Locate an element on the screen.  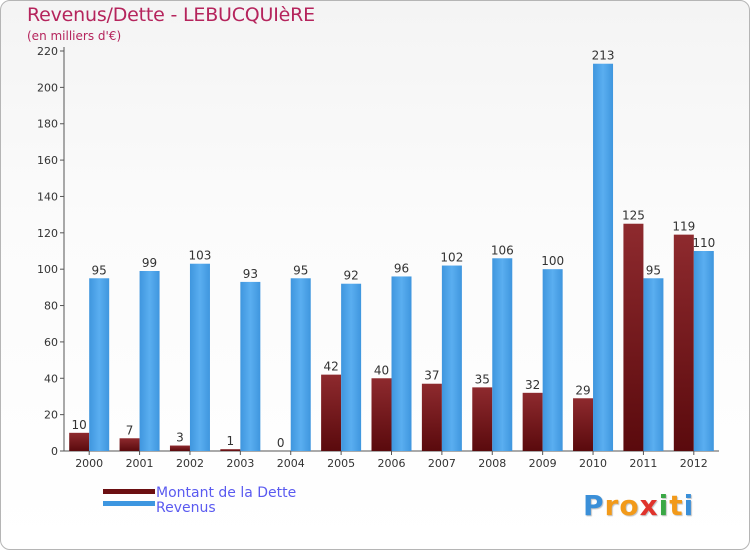
x-tick-label: 2012 is located at coordinates (694, 463).